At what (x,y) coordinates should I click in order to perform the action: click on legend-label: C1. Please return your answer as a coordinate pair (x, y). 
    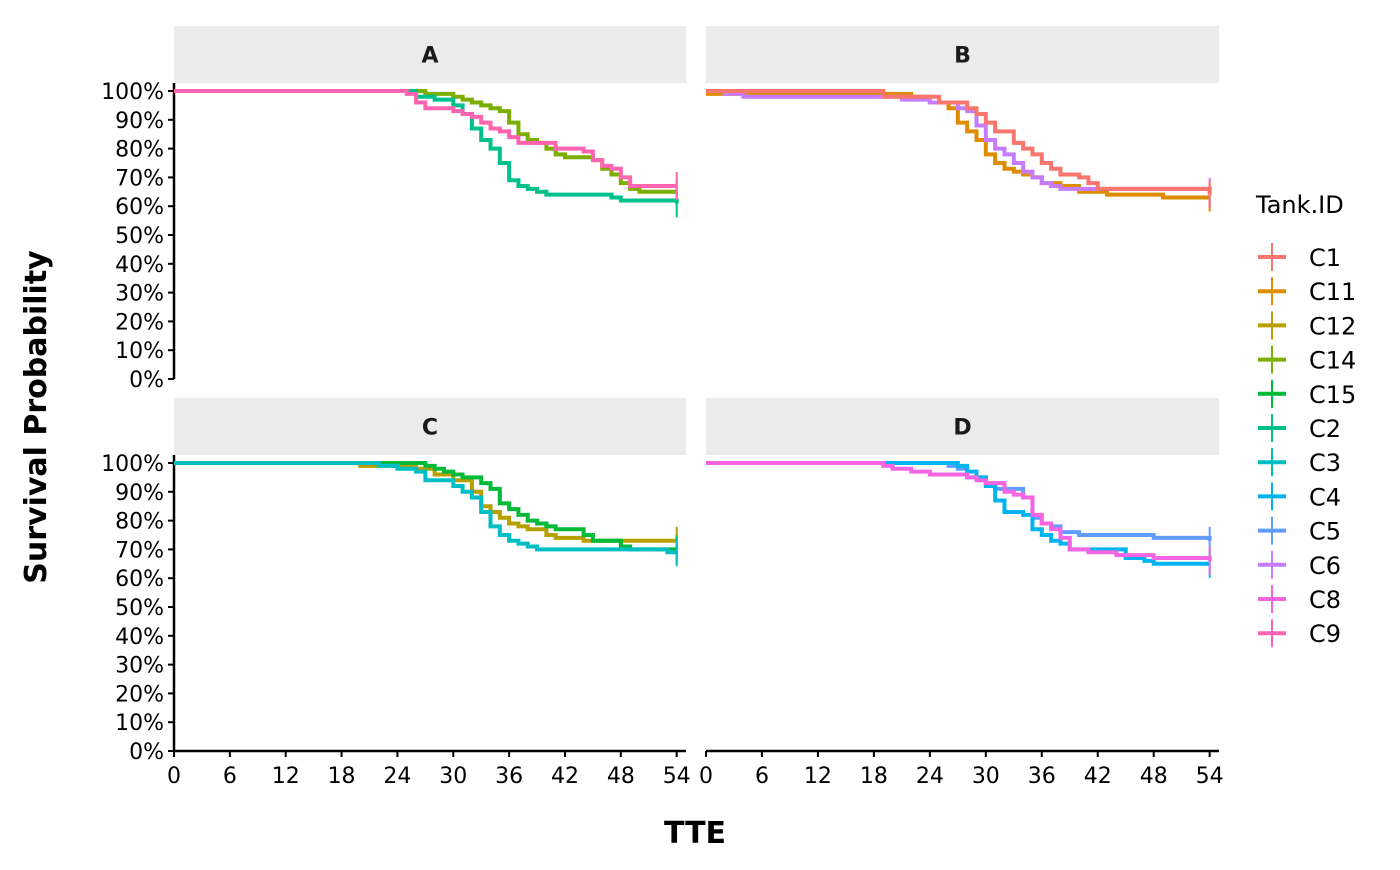
    Looking at the image, I should click on (1325, 258).